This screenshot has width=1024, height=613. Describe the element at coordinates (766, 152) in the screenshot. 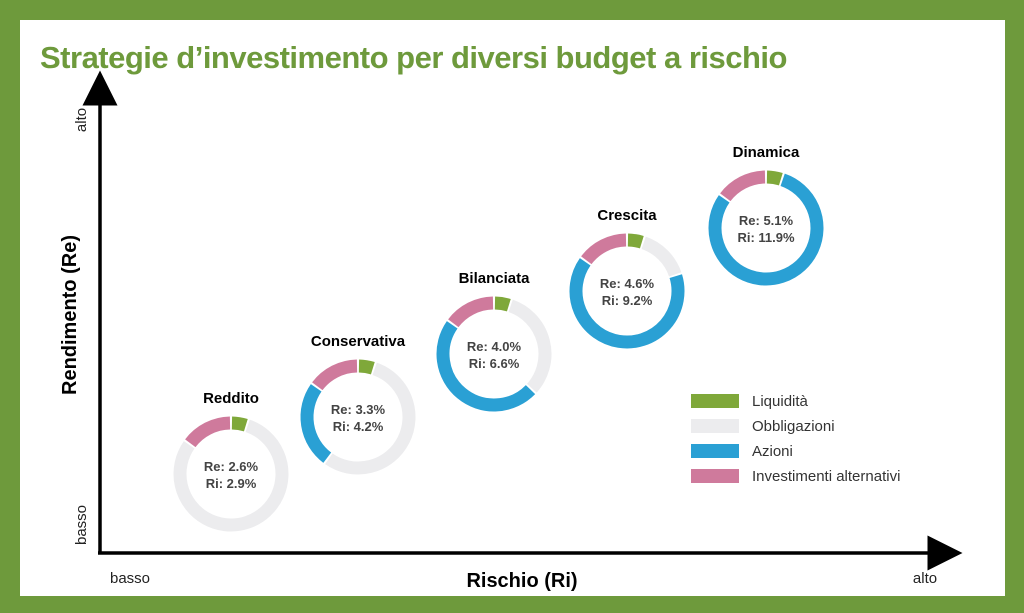

I see `strategy-label: Dinamica` at that location.